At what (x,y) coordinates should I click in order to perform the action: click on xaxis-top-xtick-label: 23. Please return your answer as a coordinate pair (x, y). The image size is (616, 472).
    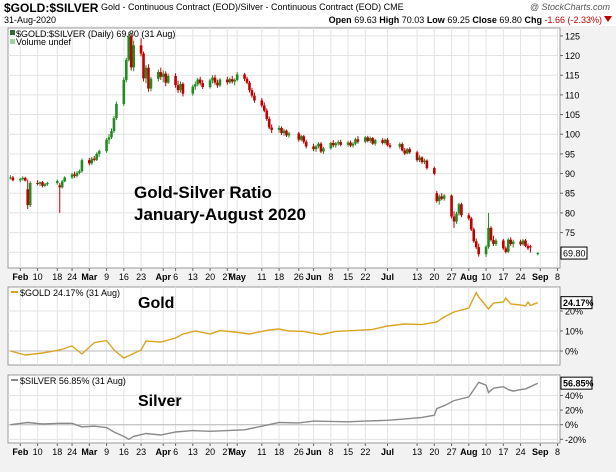
    Looking at the image, I should click on (141, 277).